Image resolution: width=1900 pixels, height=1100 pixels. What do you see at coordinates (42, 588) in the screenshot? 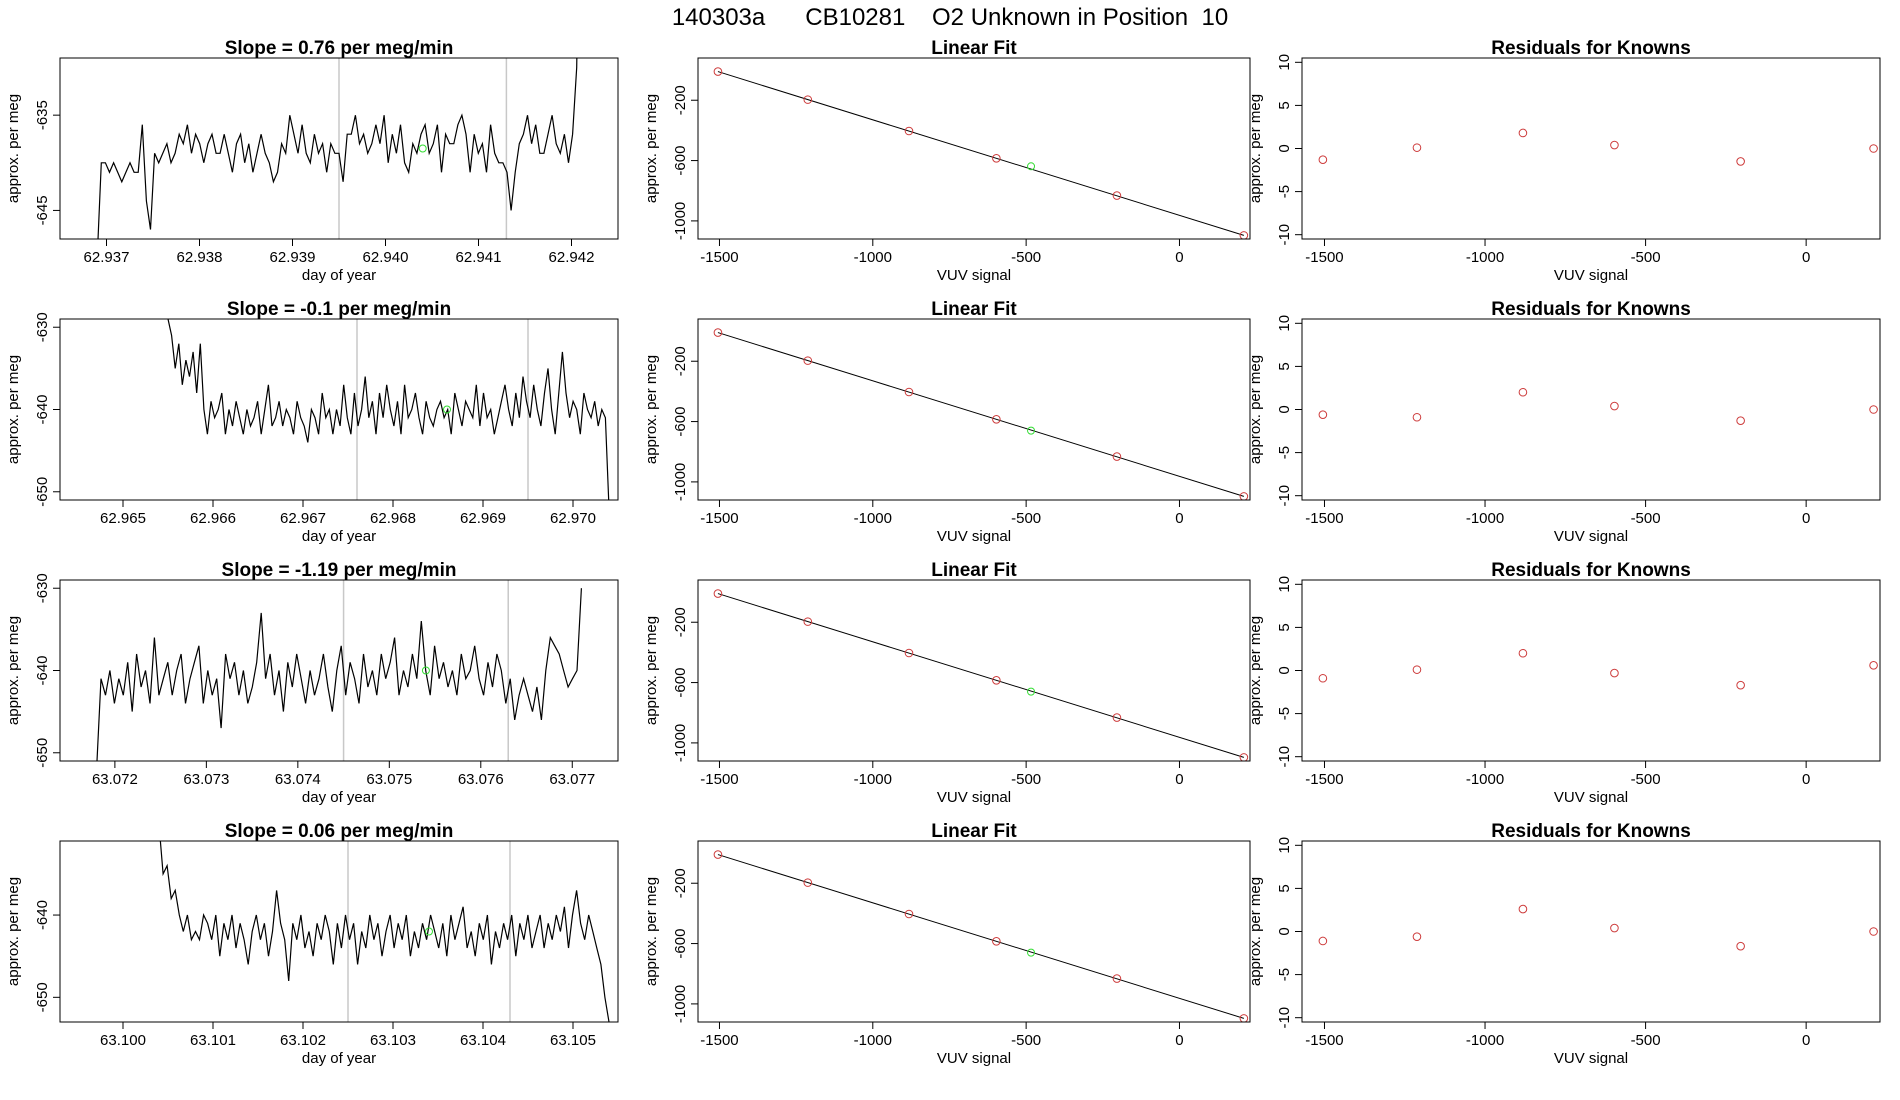
I see `y-tick-label: -630` at bounding box center [42, 588].